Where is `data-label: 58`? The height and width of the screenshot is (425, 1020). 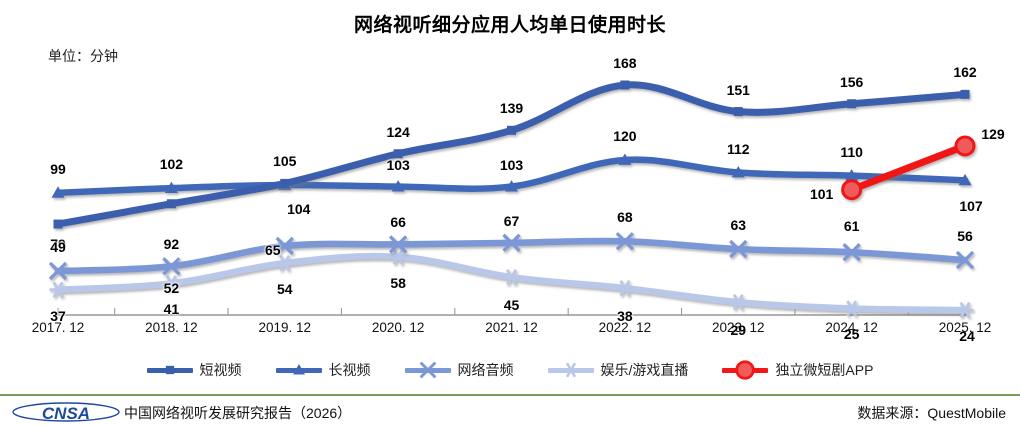
data-label: 58 is located at coordinates (398, 282).